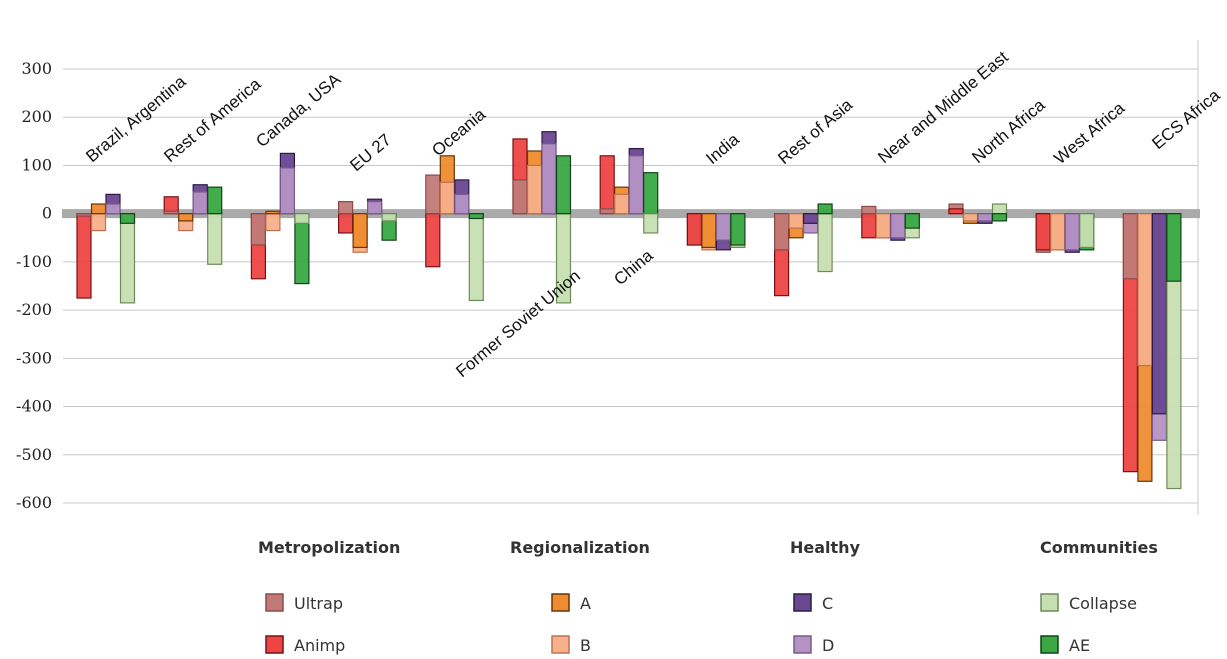  What do you see at coordinates (34, 502) in the screenshot?
I see `y-tick-label: -600` at bounding box center [34, 502].